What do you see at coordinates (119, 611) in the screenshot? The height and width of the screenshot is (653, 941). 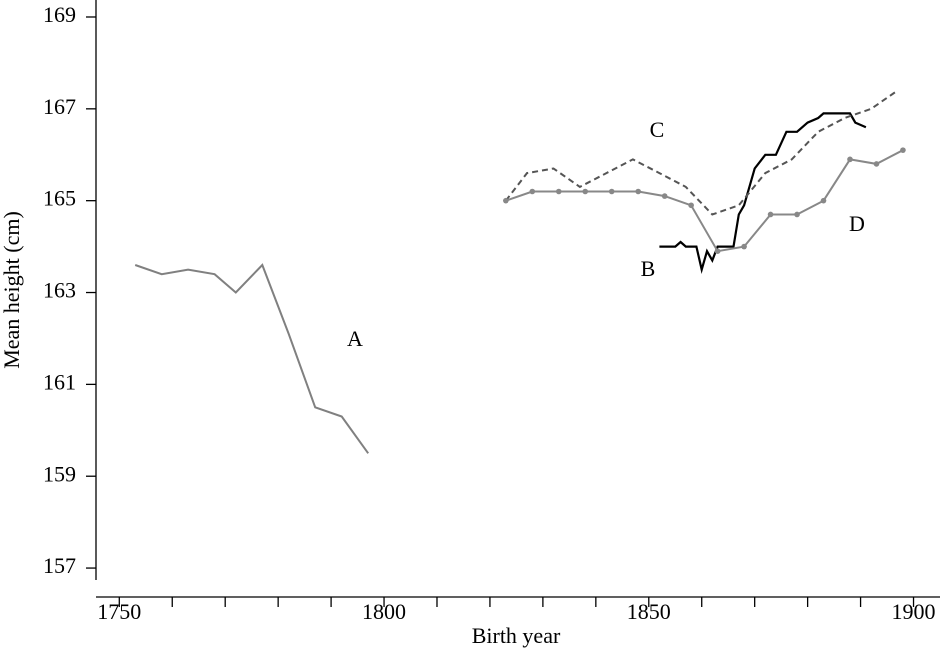 I see `x-tick-label: 1750` at bounding box center [119, 611].